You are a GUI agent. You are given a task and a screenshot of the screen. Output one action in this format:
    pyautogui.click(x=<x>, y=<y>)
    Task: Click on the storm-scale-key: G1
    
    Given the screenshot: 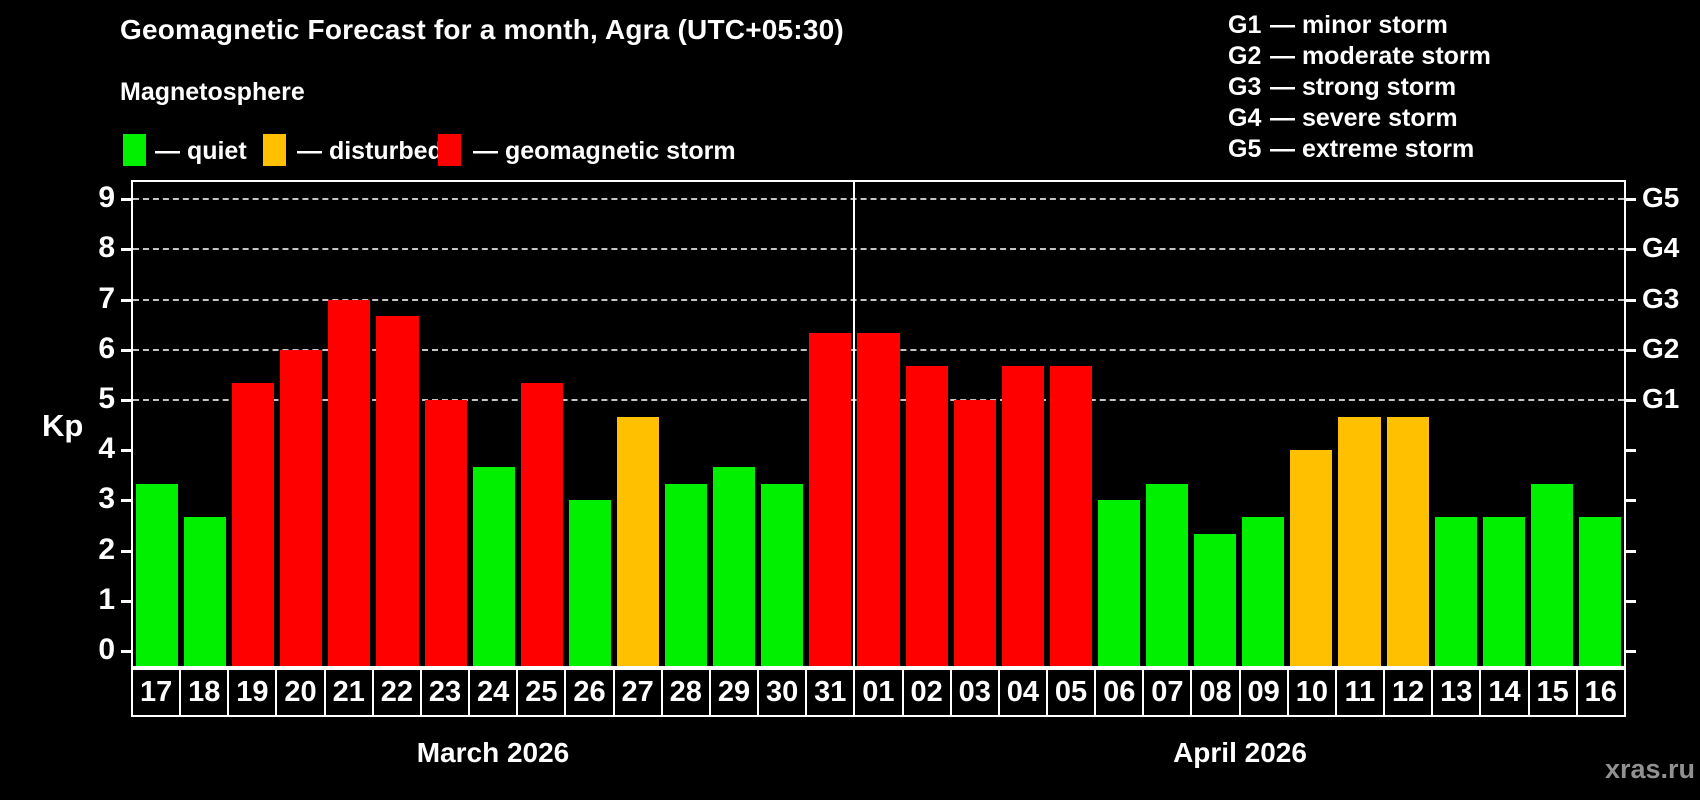 What is the action you would take?
    pyautogui.click(x=1245, y=25)
    